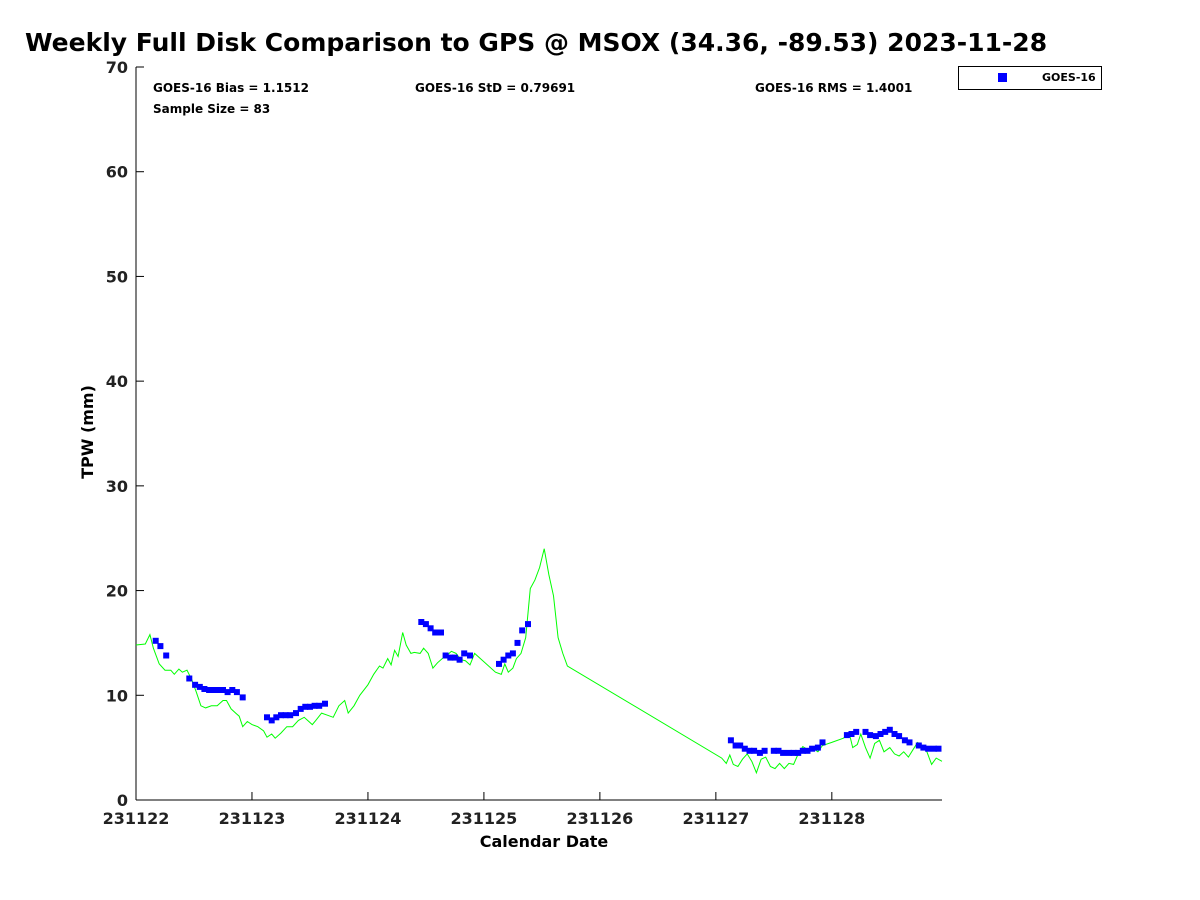 The image size is (1200, 900). I want to click on legend-box, so click(1030, 78).